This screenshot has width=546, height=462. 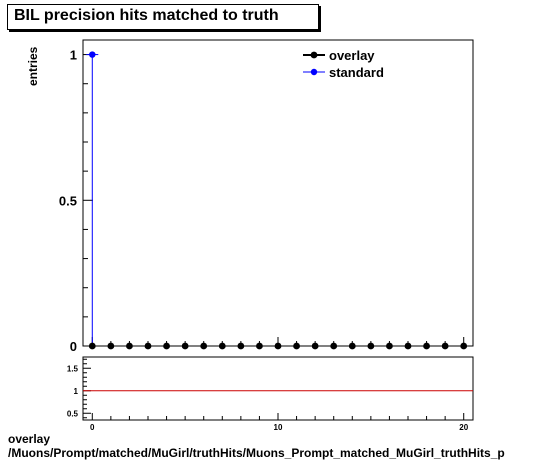 I want to click on y-tick-label: 0.5, so click(x=68, y=200).